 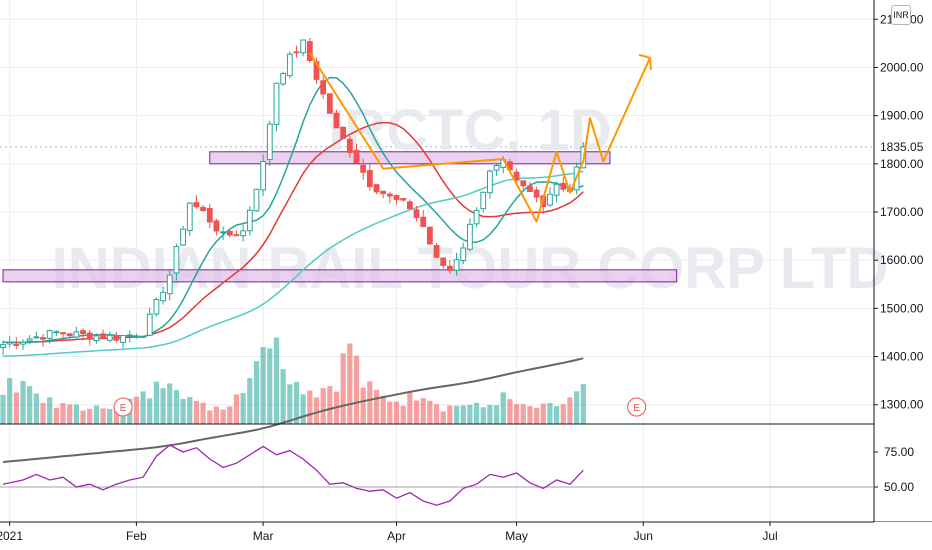 What do you see at coordinates (899, 452) in the screenshot?
I see `oscillator-axis-label: 75.00` at bounding box center [899, 452].